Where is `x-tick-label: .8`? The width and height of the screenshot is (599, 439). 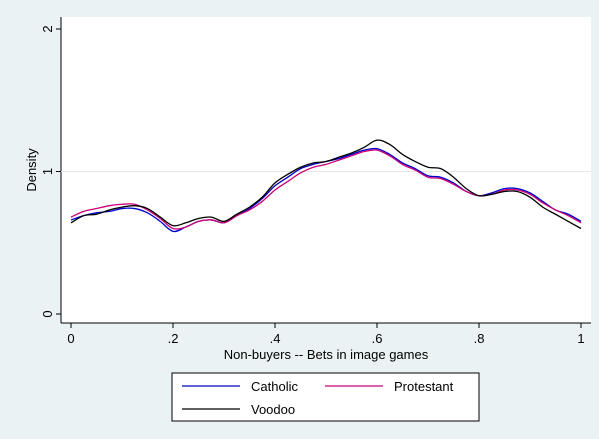 x-tick-label: .8 is located at coordinates (479, 338).